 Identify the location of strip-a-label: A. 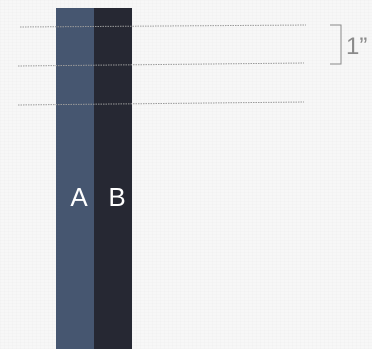
(79, 197).